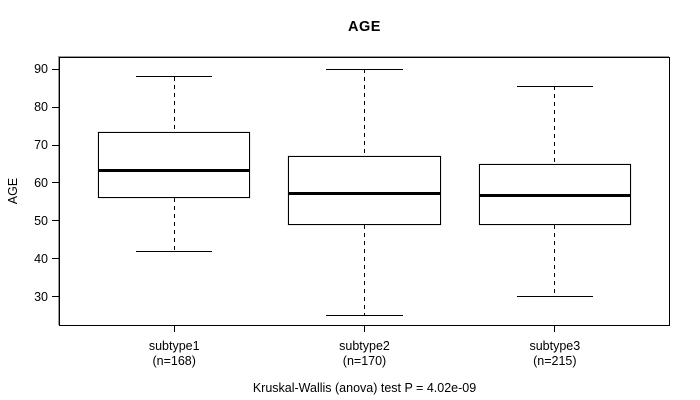 Image resolution: width=700 pixels, height=400 pixels. I want to click on iqr-box-subtype3, so click(554, 194).